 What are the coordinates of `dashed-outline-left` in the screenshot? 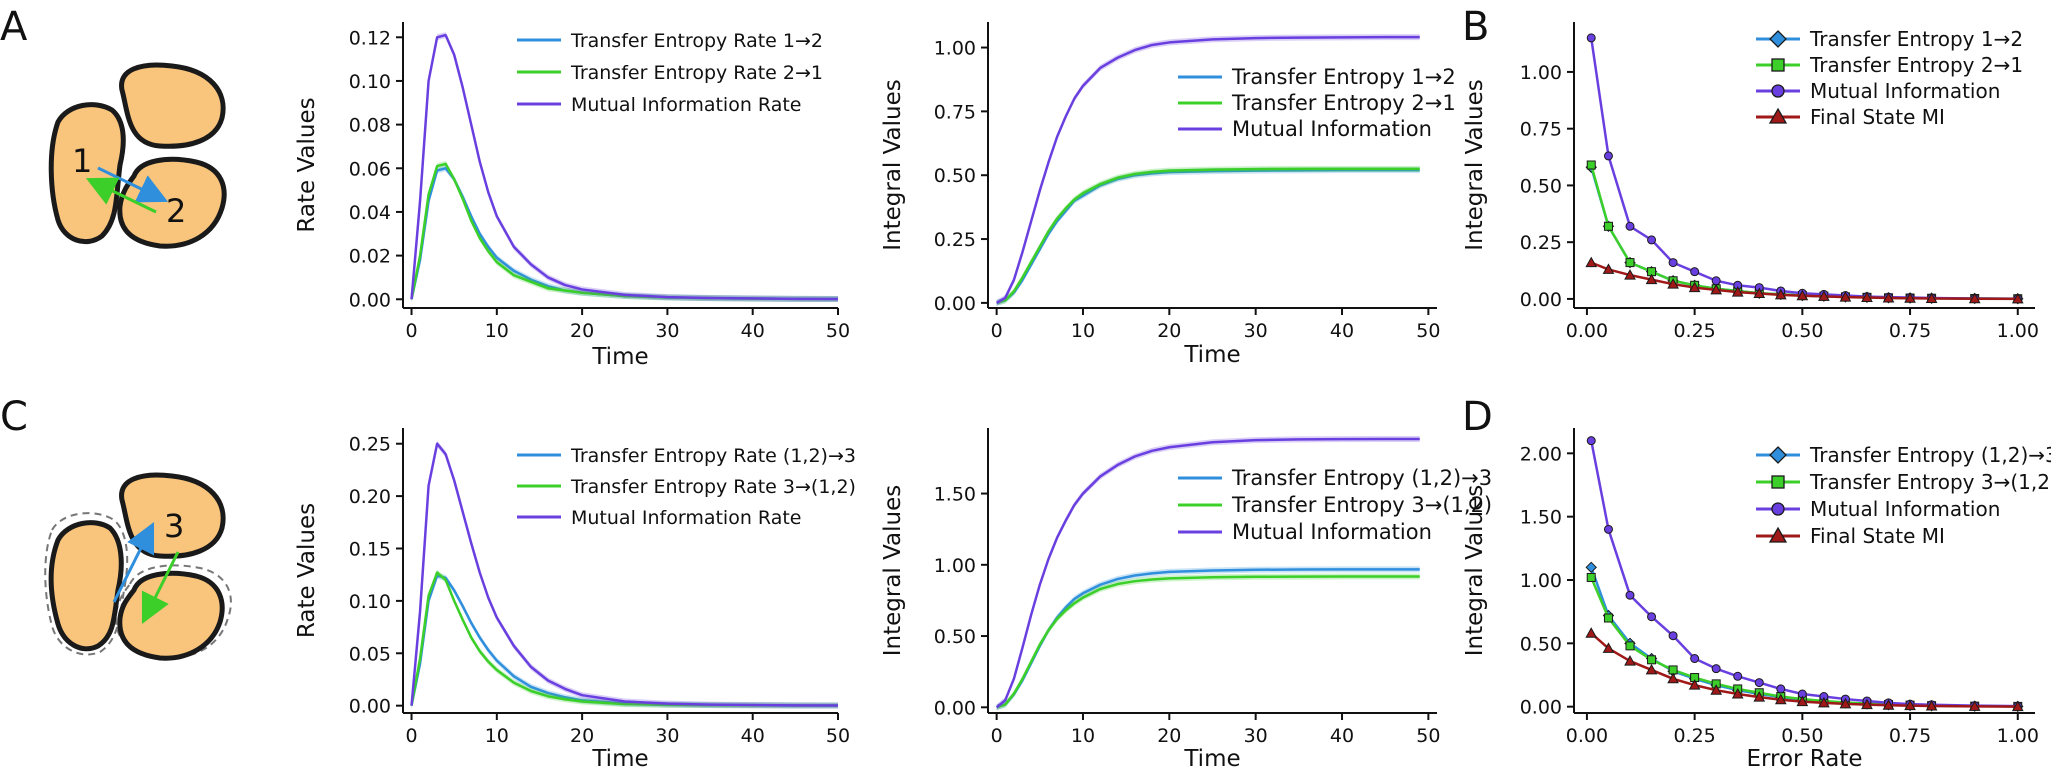 It's located at (86, 584).